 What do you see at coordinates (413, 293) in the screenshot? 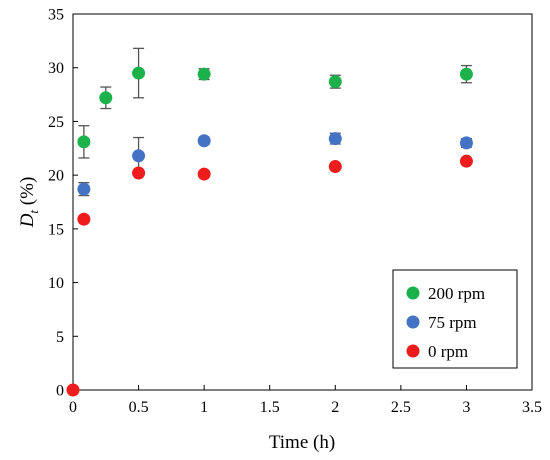
I see `legend-marker-200-rpm` at bounding box center [413, 293].